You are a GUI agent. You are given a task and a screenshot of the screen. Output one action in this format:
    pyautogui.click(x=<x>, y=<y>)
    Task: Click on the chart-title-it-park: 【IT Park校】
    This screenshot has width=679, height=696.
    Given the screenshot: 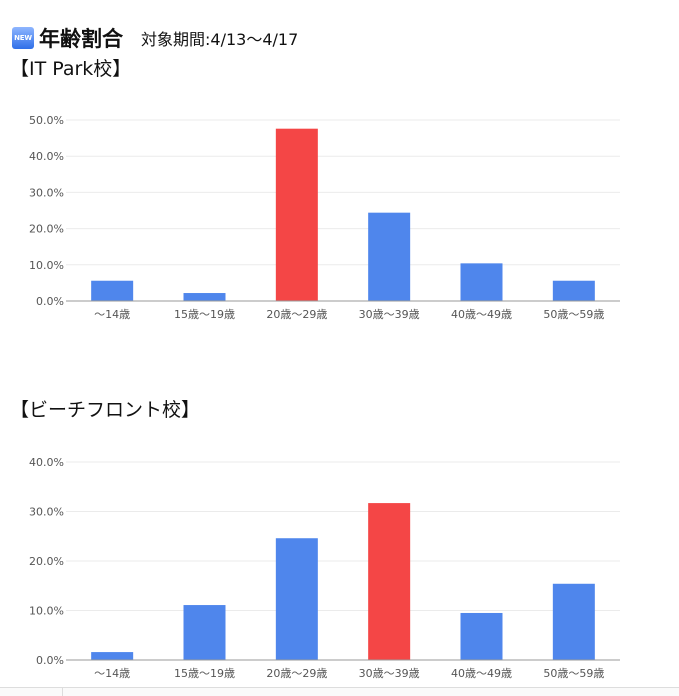 What is the action you would take?
    pyautogui.click(x=71, y=69)
    